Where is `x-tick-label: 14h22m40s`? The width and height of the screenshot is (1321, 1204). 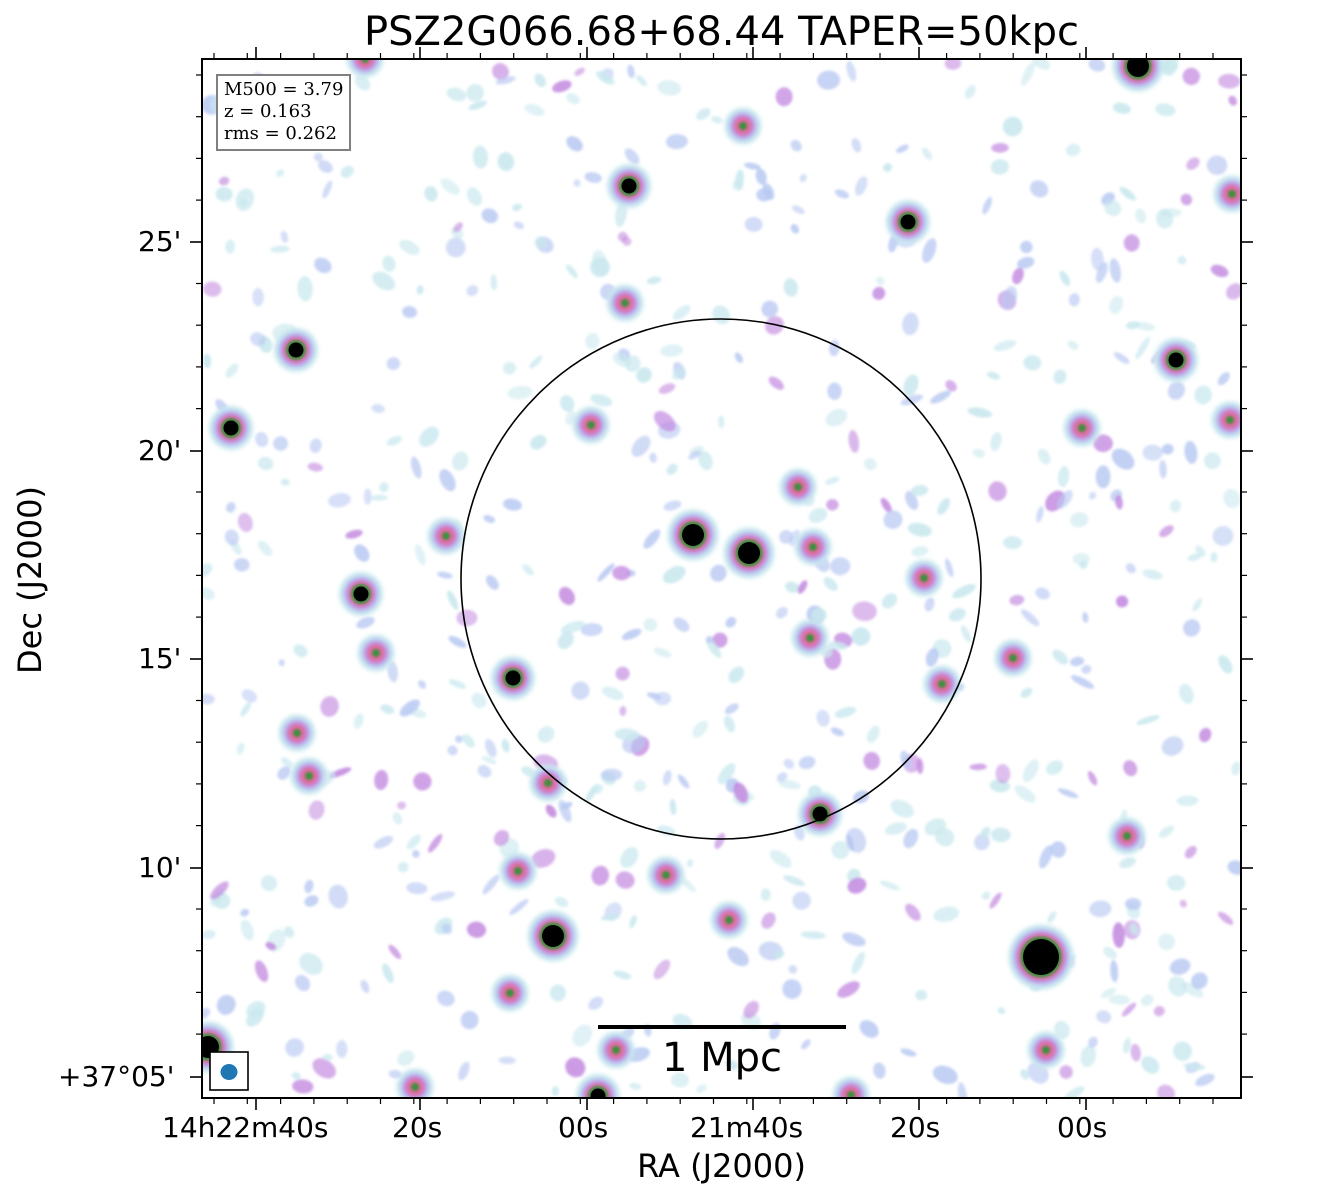
x-tick-label: 14h22m40s is located at coordinates (245, 1127).